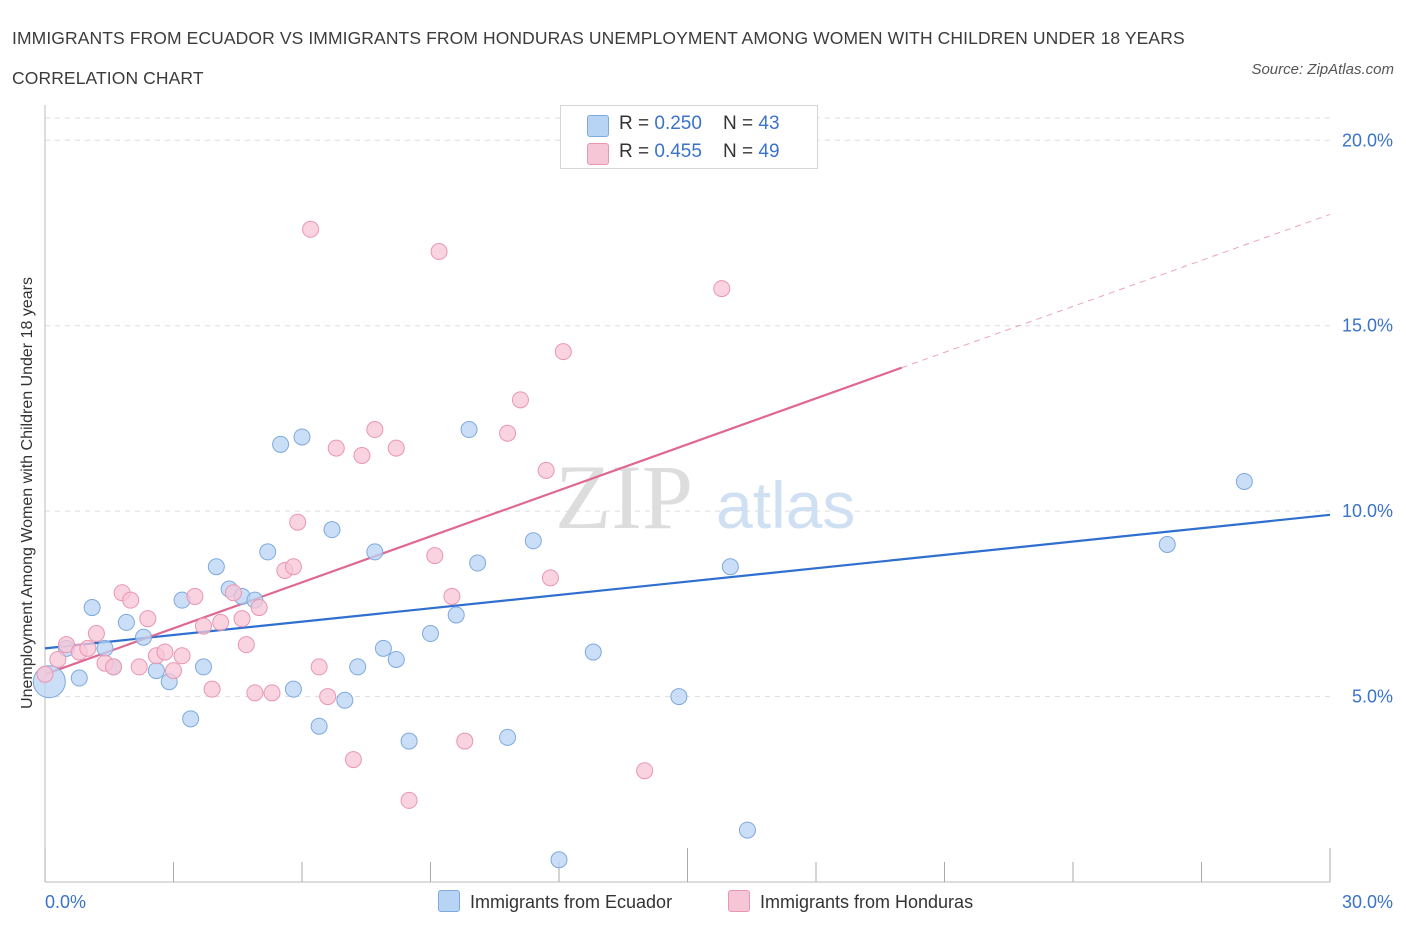  I want to click on x-tick-label: 0.0%, so click(65, 902).